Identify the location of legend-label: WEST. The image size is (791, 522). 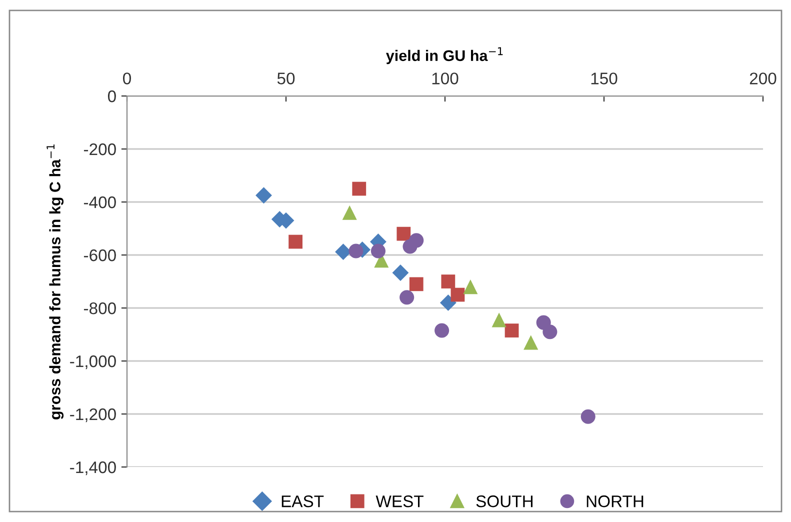
(400, 501).